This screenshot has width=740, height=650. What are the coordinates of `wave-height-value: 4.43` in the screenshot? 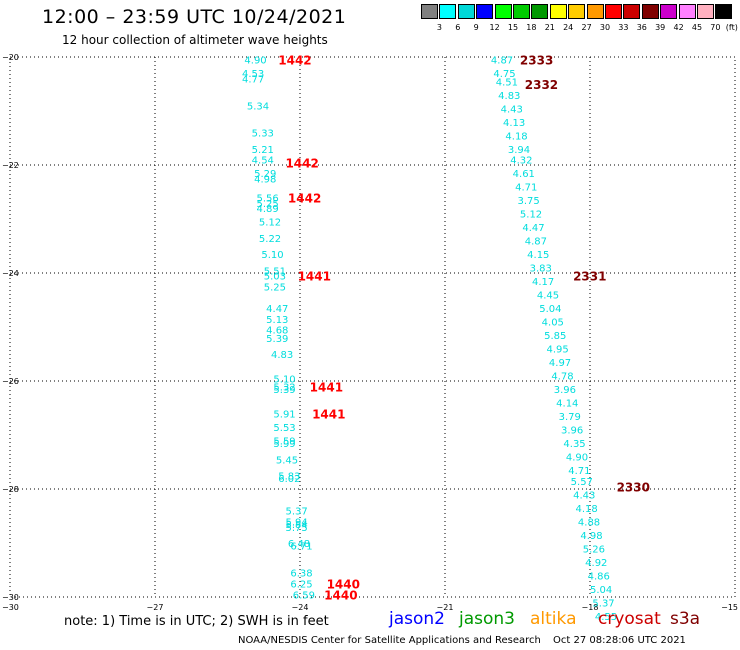 It's located at (584, 495).